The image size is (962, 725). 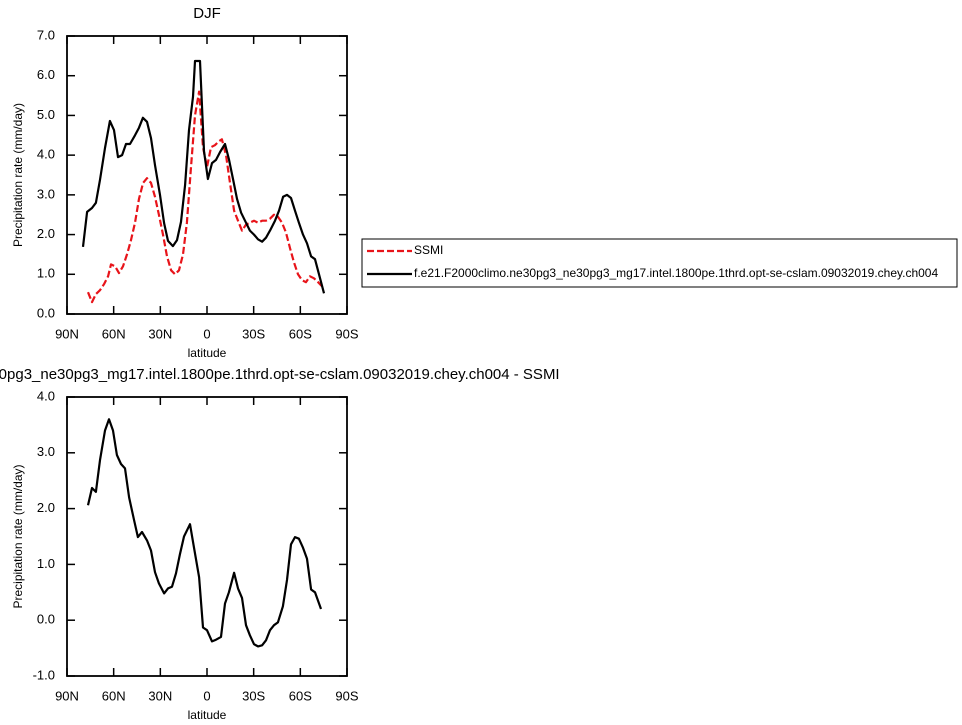 I want to click on legend-box, so click(x=659, y=263).